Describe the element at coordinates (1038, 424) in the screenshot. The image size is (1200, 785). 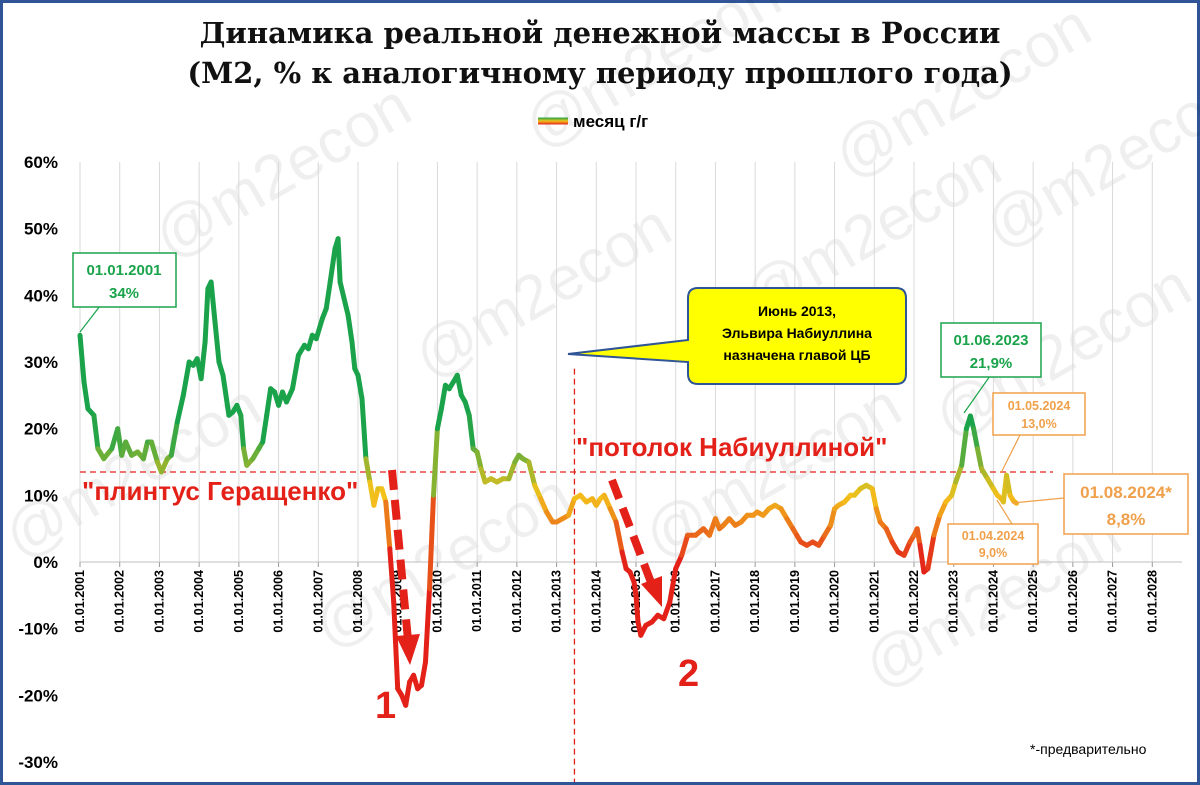
I see `annotation-2024-05-value: 13,0%` at that location.